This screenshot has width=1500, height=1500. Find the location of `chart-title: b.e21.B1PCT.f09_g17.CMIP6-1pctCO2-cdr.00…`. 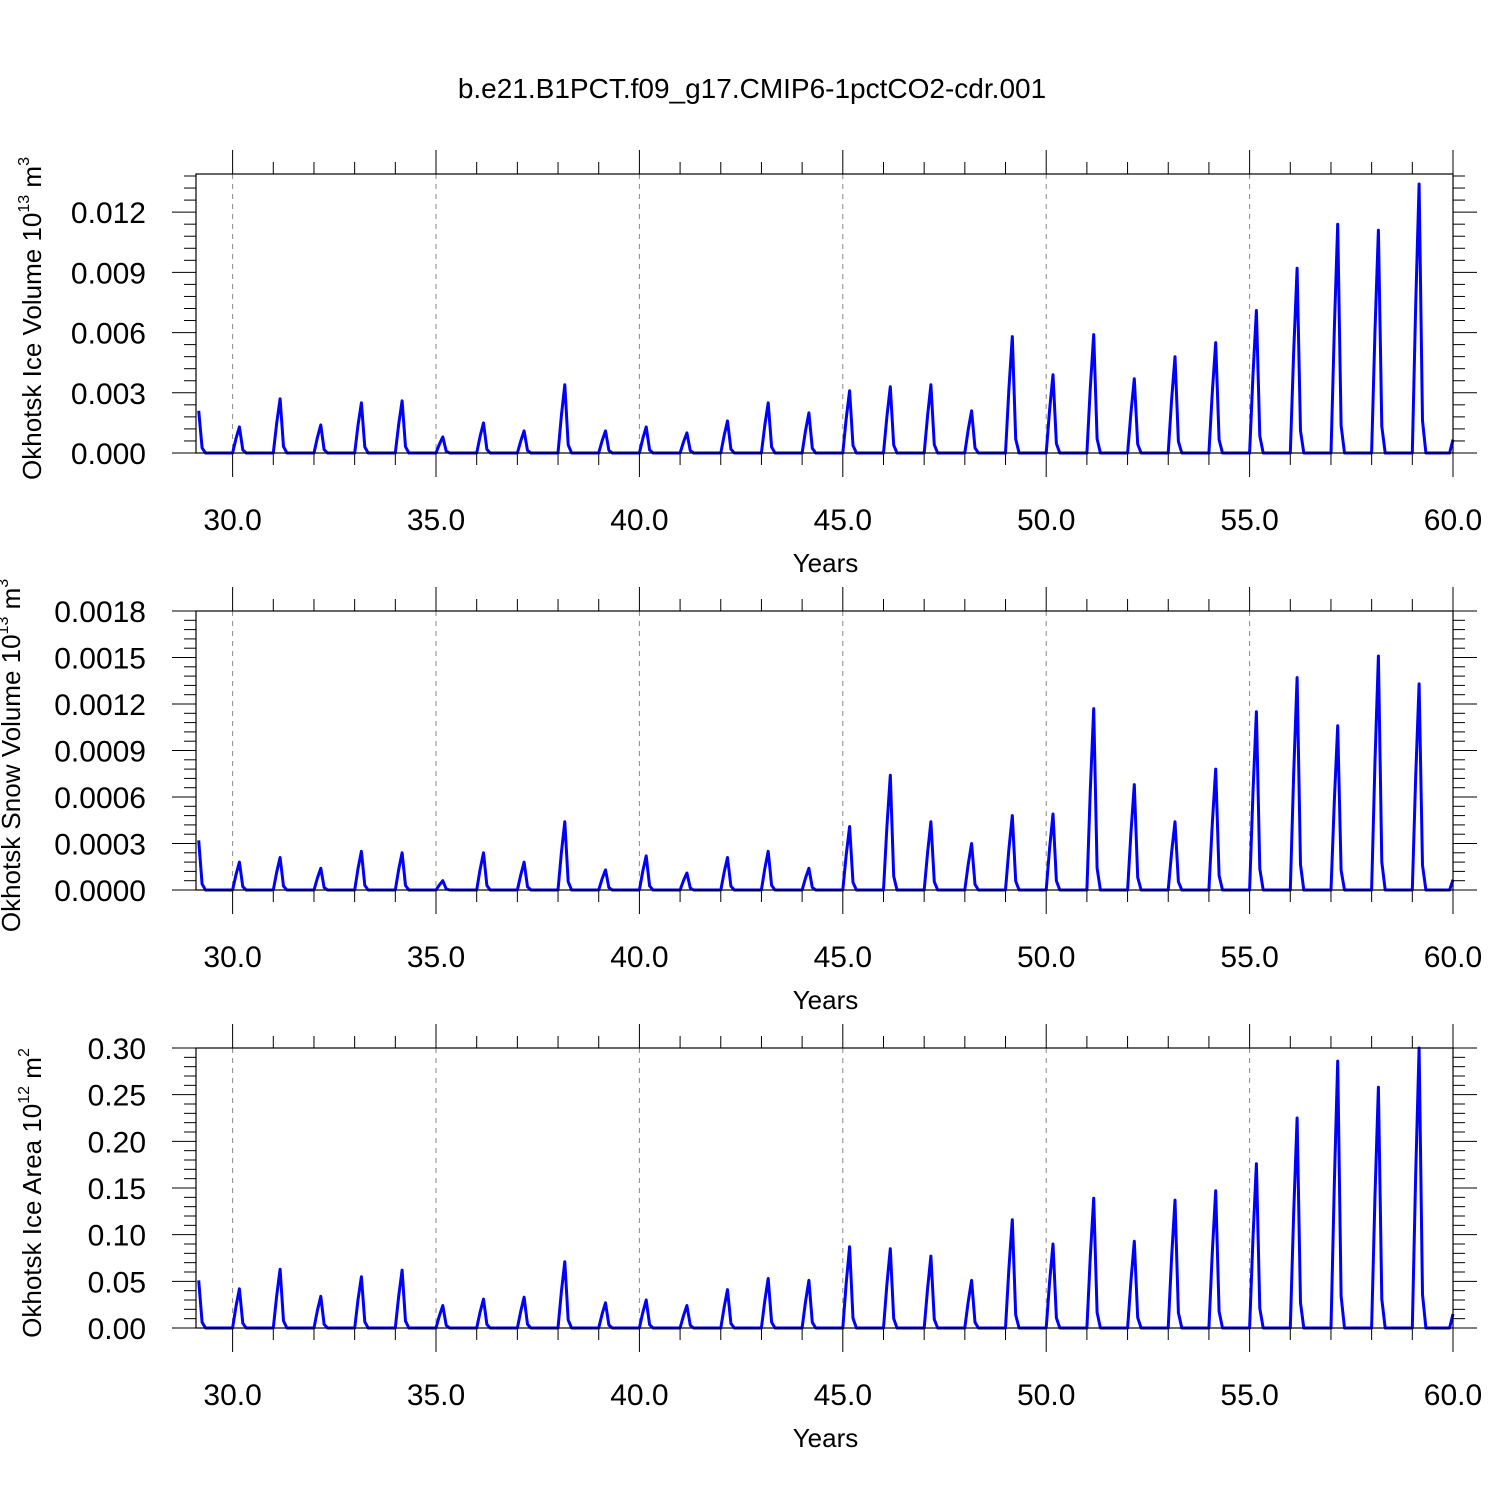

chart-title: b.e21.B1PCT.f09_g17.CMIP6-1pctCO2-cdr.00… is located at coordinates (752, 88).